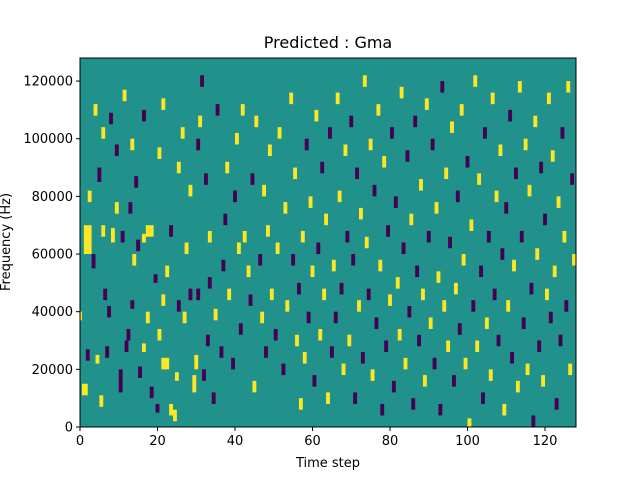 This screenshot has height=480, width=640. What do you see at coordinates (80, 441) in the screenshot?
I see `x-tick-label: 0` at bounding box center [80, 441].